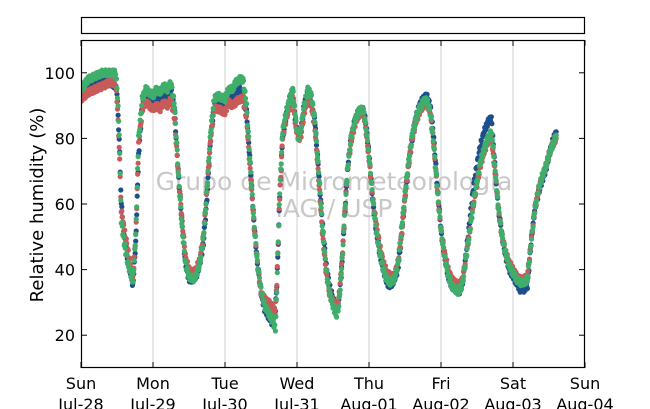  I want to click on x-tick-date: Jul-30, so click(224, 402).